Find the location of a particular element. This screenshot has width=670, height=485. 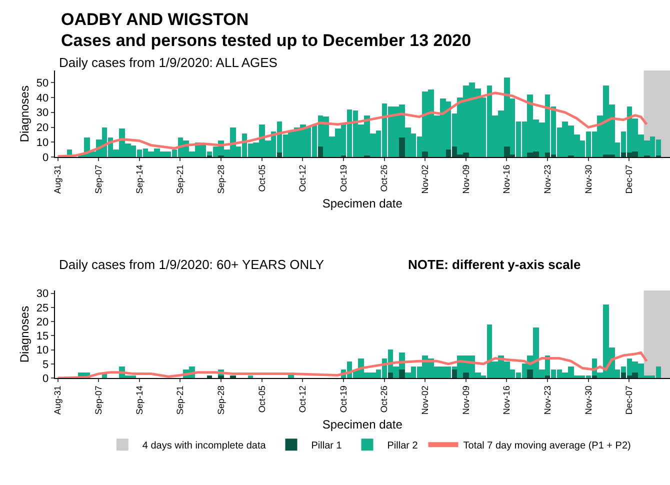

text: Daily cases from 1/9/2020: ALL AGES is located at coordinates (168, 62).